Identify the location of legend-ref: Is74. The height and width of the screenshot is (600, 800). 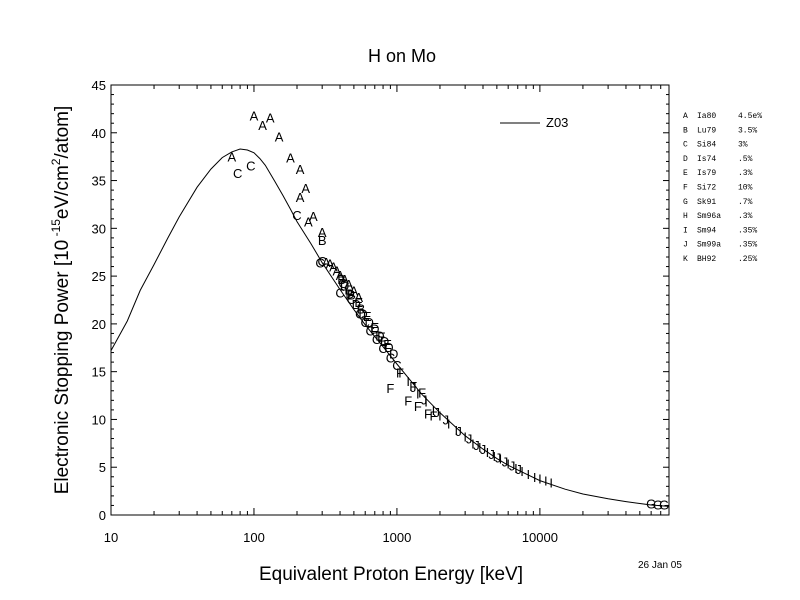
(706, 159).